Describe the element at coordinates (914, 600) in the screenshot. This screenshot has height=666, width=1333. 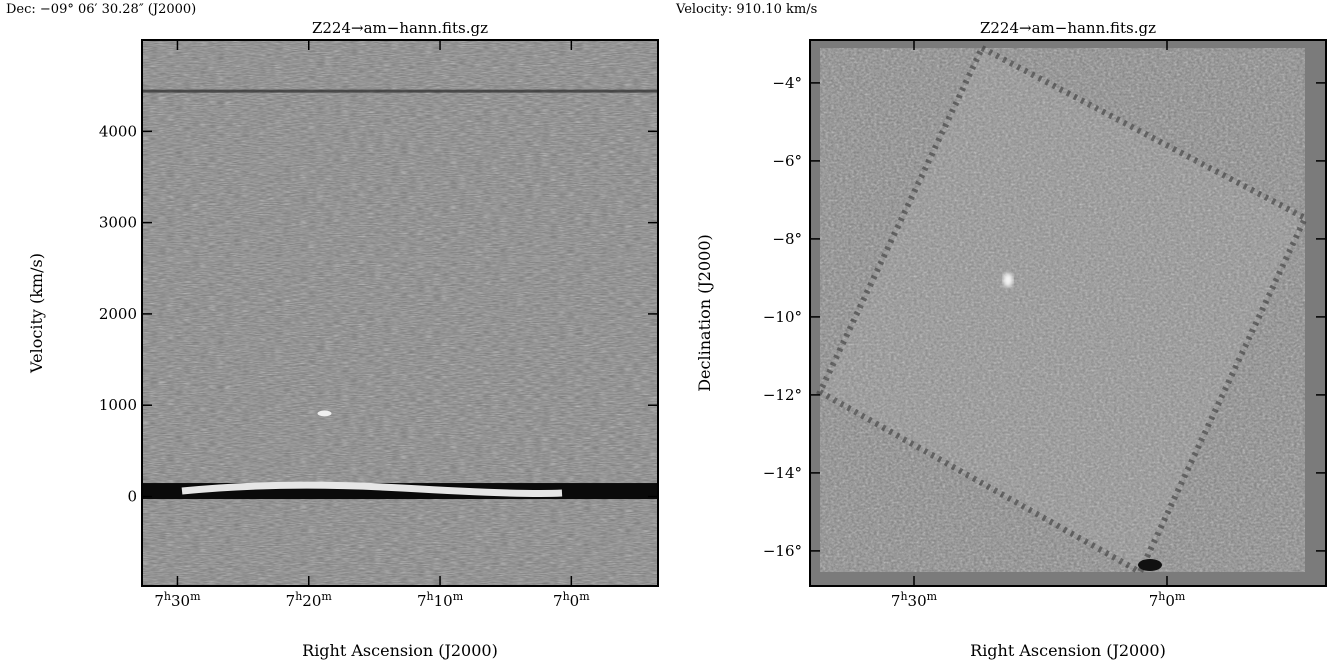
I see `right-x-tick-label-0: 7h30m` at that location.